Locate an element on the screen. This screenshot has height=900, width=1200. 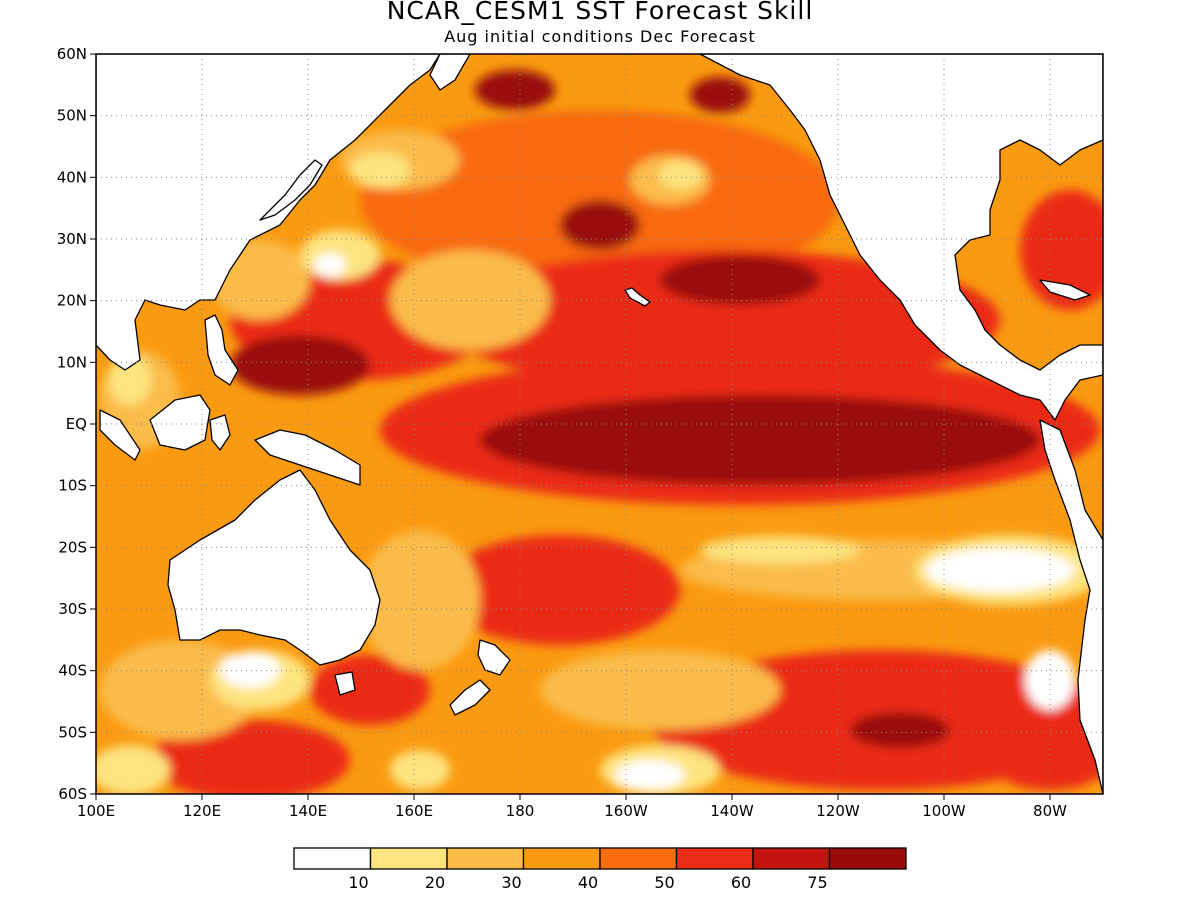
lon-tick-label: 100E is located at coordinates (96, 811).